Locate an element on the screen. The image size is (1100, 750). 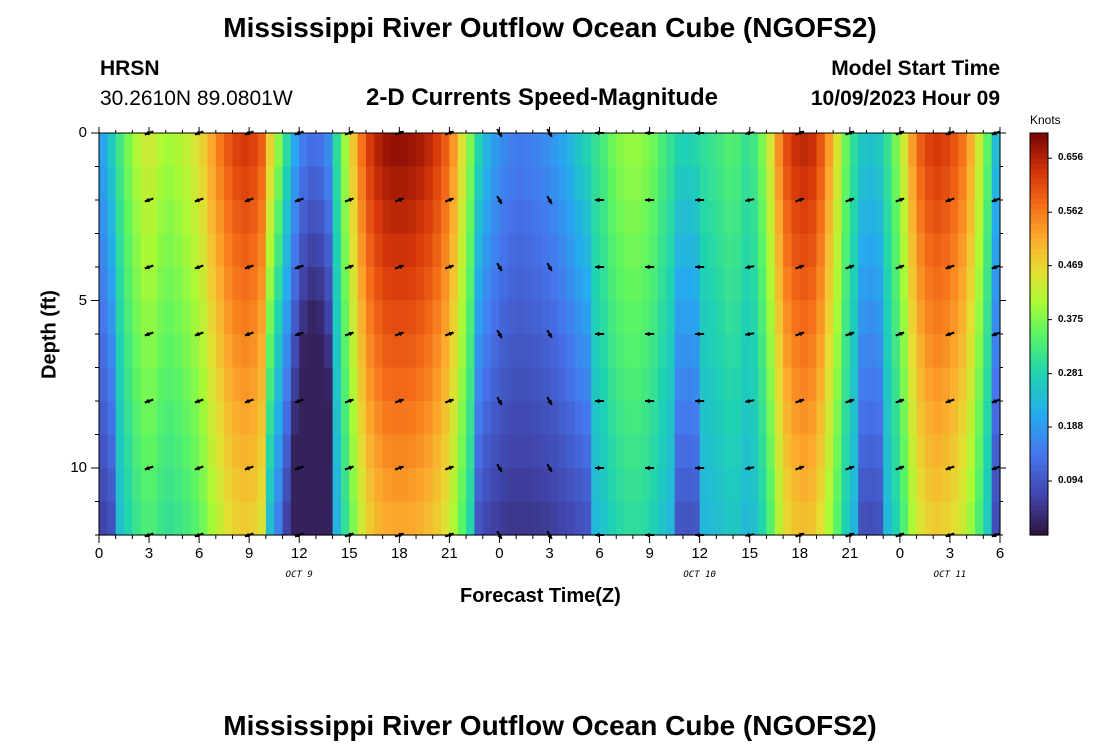
colorbar-unit: Knots is located at coordinates (1045, 120).